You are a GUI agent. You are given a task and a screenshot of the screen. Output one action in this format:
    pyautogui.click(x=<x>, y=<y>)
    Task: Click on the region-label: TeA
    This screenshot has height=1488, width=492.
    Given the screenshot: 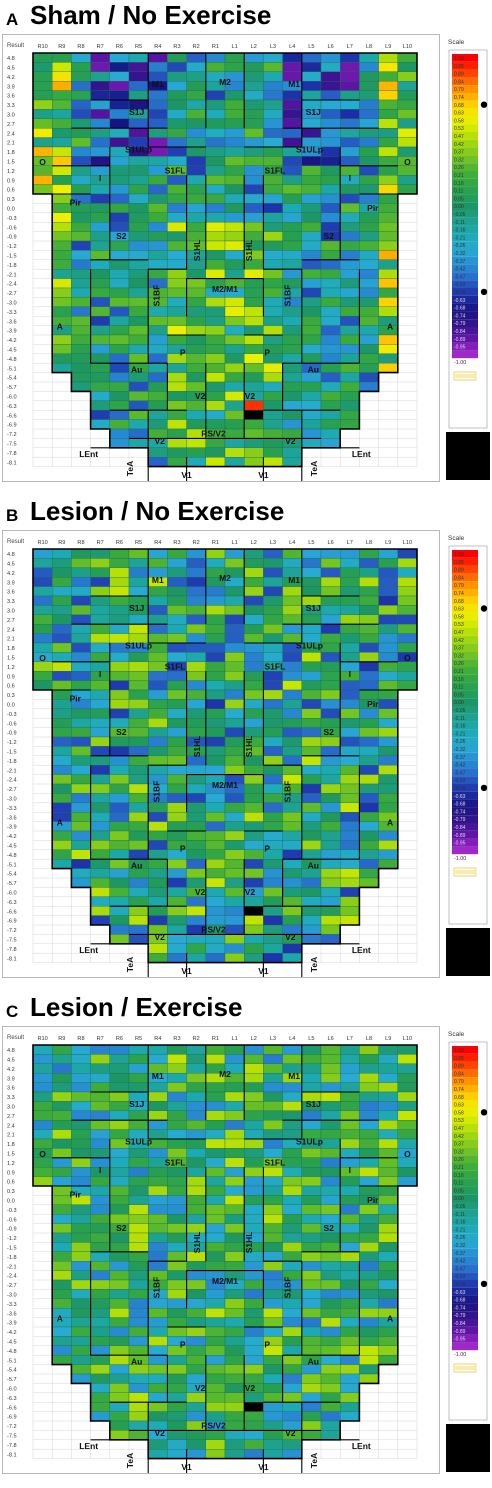 What is the action you would take?
    pyautogui.click(x=314, y=964)
    